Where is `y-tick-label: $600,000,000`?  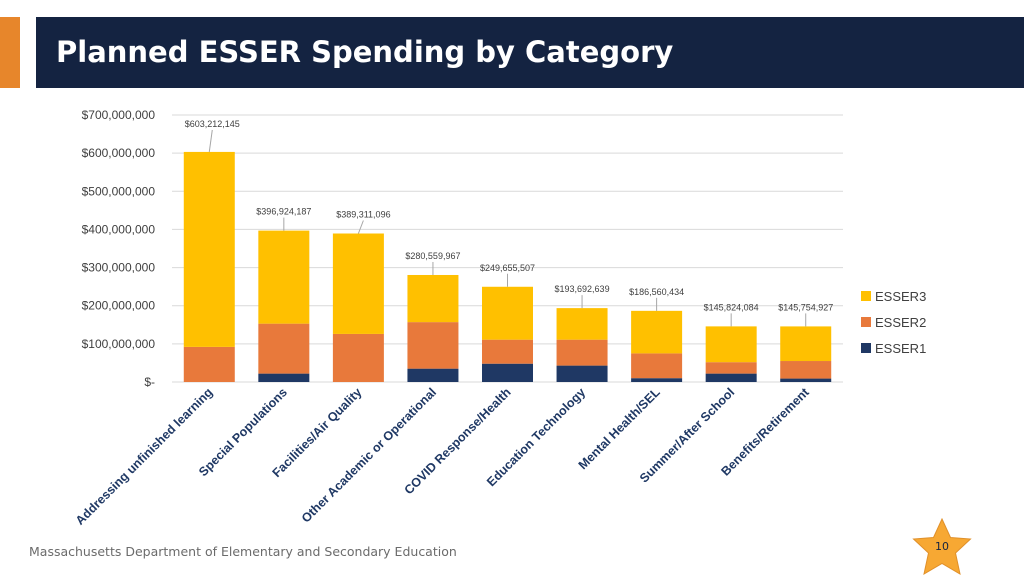 y-tick-label: $600,000,000 is located at coordinates (119, 153).